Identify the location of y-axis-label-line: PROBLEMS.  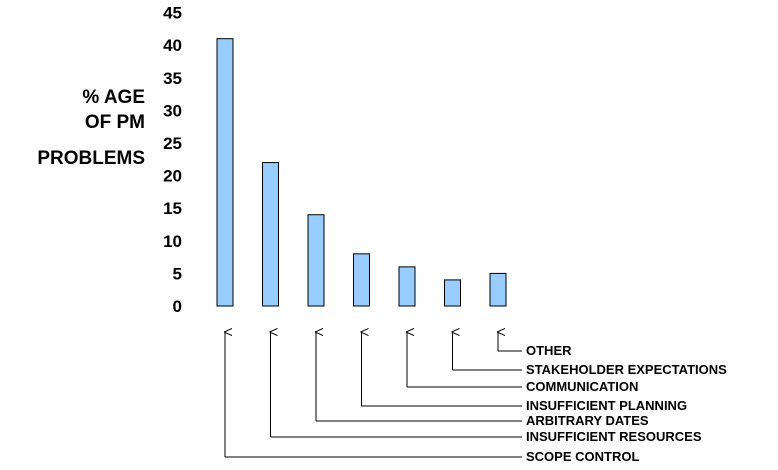
(91, 158).